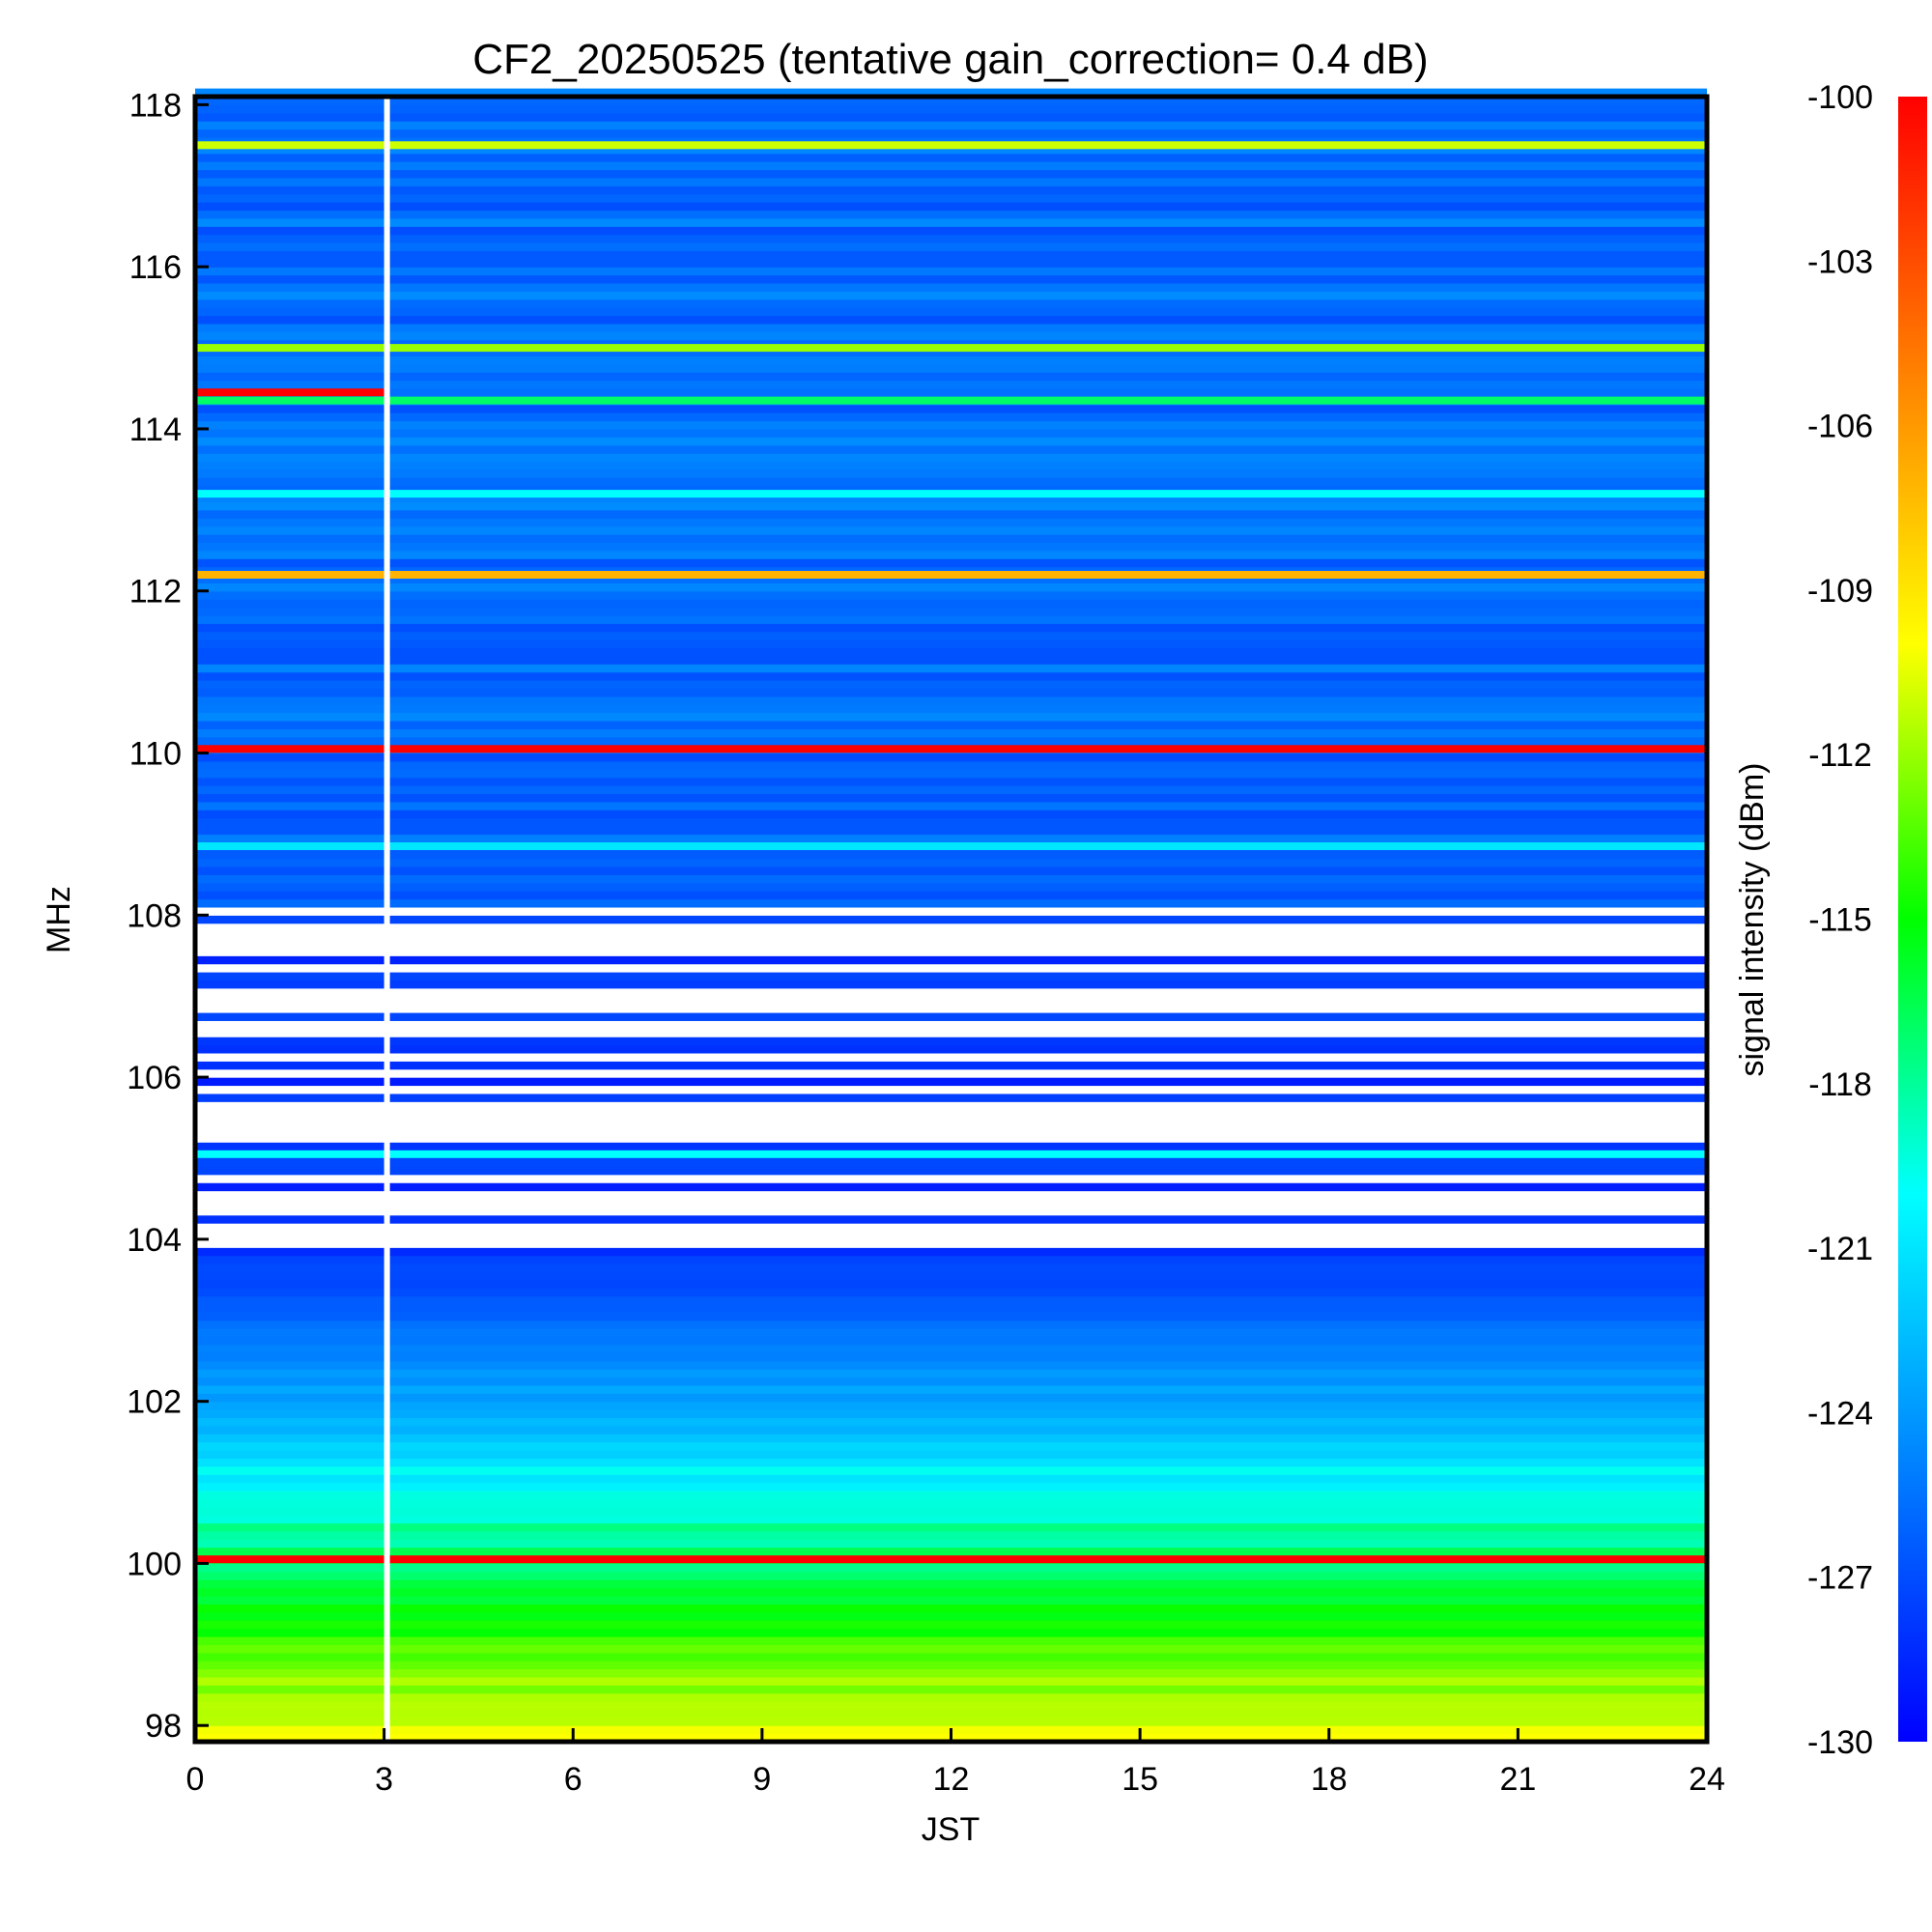  What do you see at coordinates (1840, 1578) in the screenshot?
I see `colorbar-tick-label: -127` at bounding box center [1840, 1578].